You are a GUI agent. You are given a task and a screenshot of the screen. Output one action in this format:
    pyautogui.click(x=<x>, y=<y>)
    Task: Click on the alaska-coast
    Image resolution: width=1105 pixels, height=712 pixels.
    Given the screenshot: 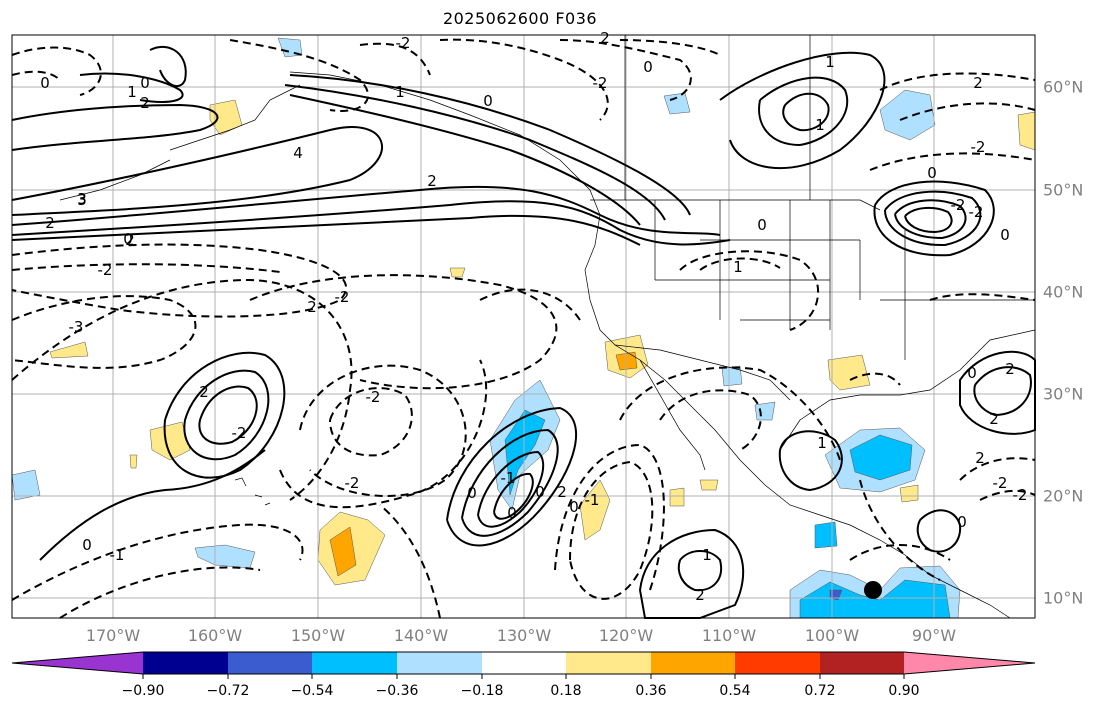 What is the action you would take?
    pyautogui.click(x=235, y=117)
    